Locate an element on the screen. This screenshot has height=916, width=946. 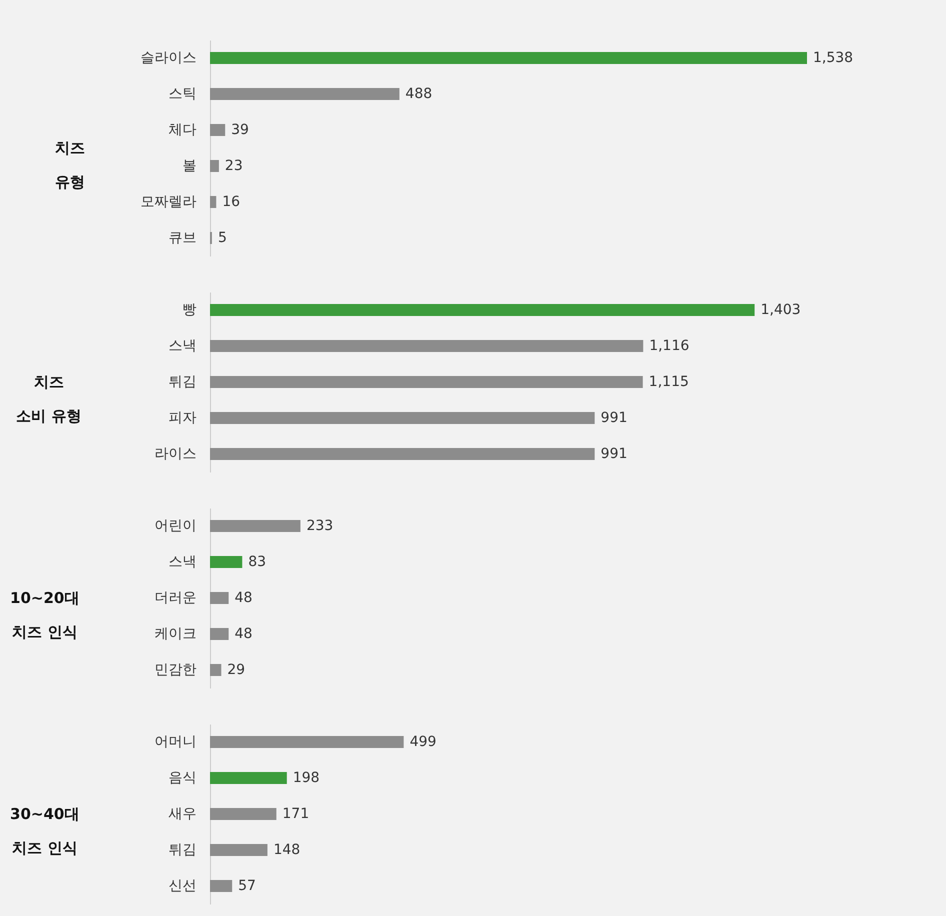
data-label: 39 is located at coordinates (240, 130).